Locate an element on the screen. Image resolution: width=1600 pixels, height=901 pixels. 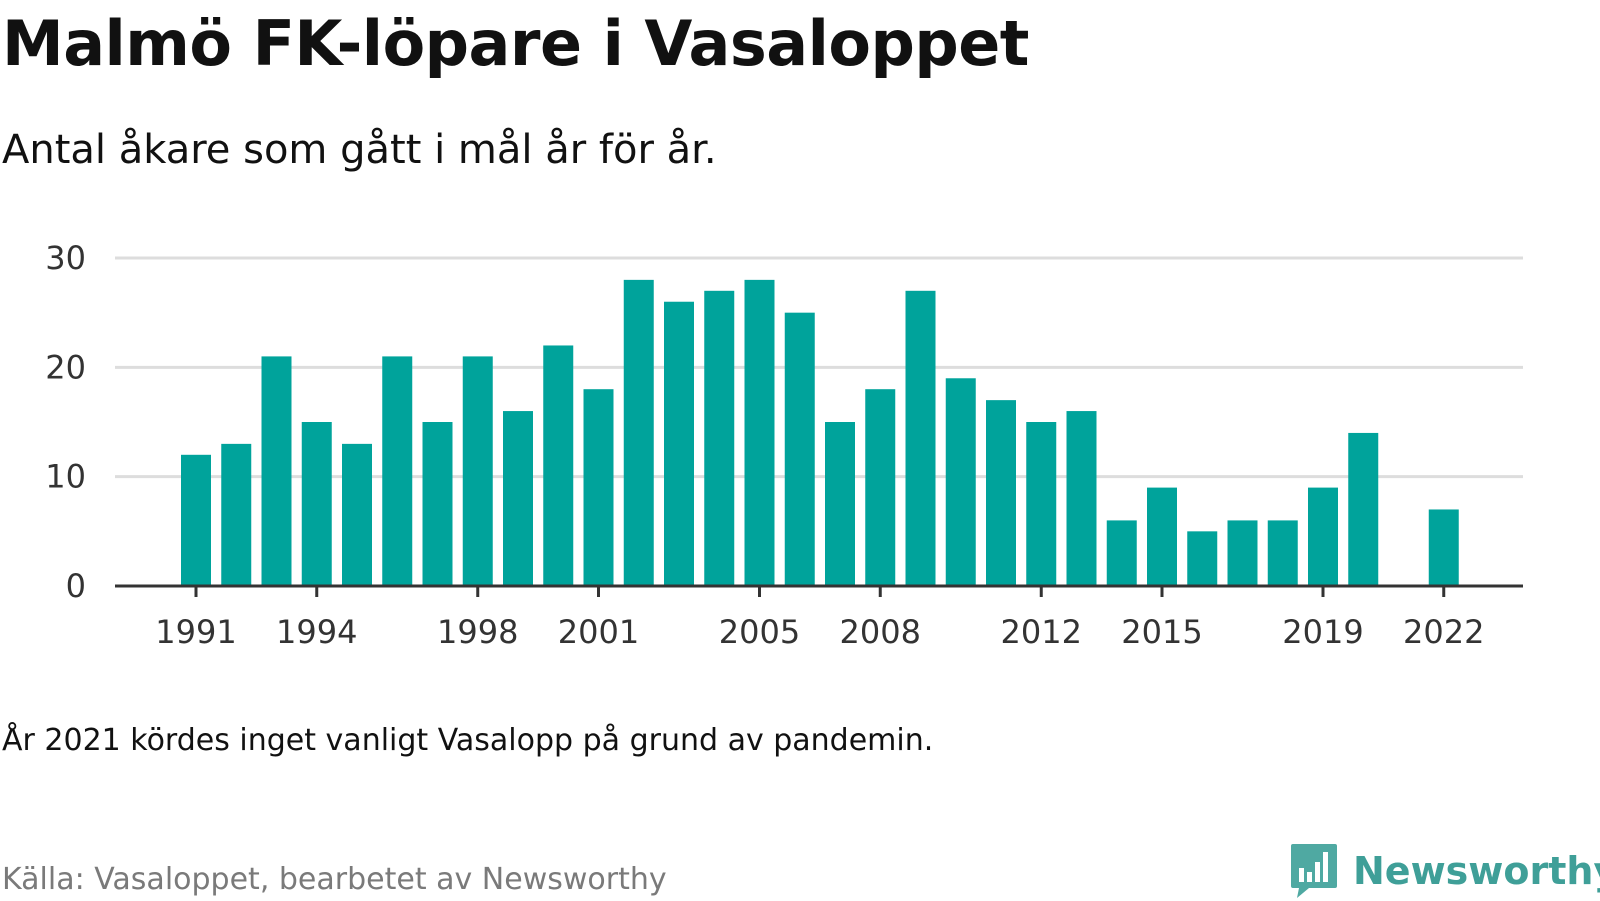
bar-2012 is located at coordinates (1041, 504).